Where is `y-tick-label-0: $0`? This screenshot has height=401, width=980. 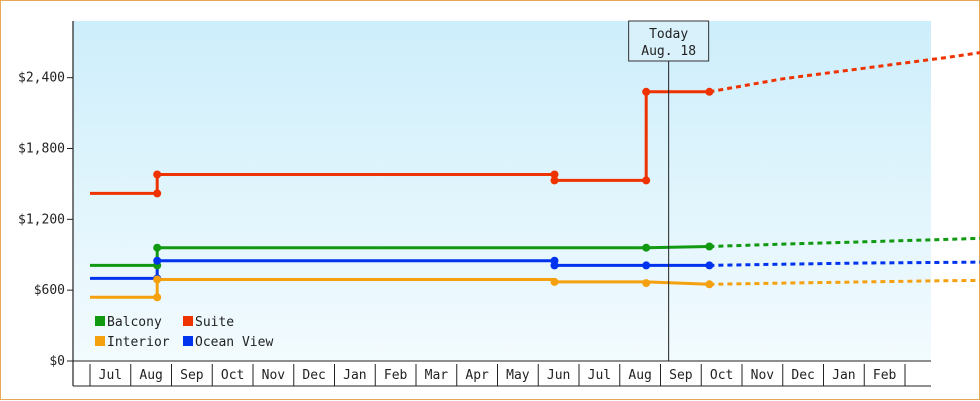
y-tick-label-0: $0 is located at coordinates (57, 361).